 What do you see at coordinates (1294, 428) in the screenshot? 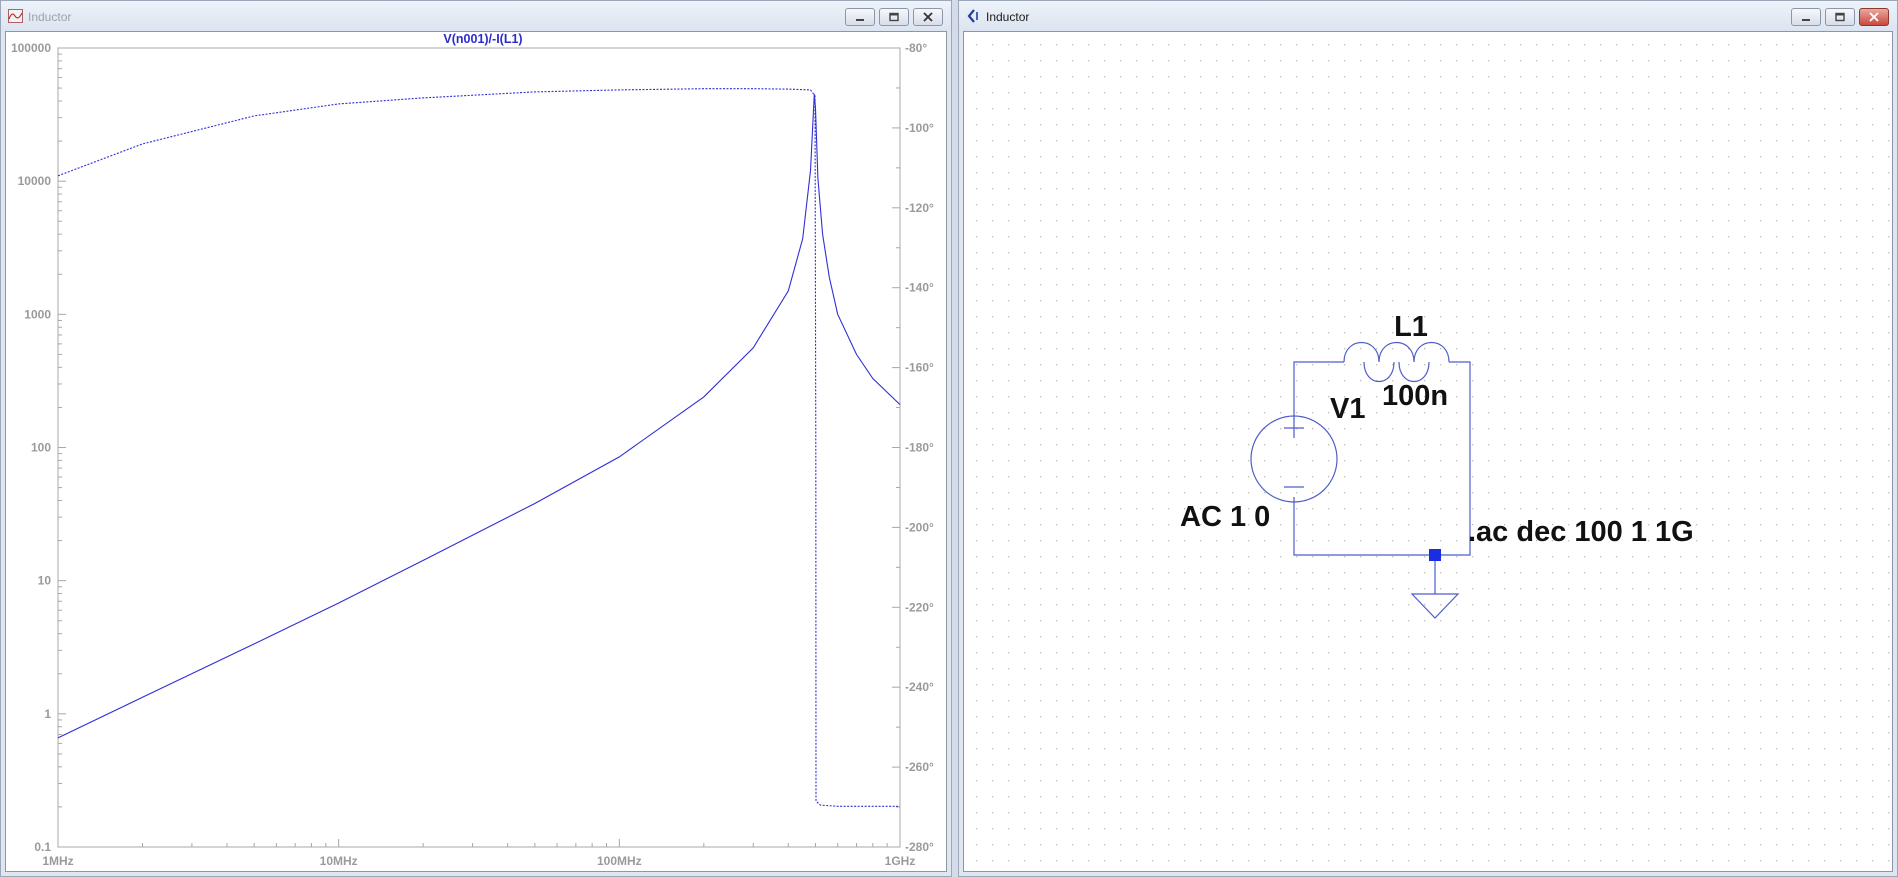
I see `plus-icon` at bounding box center [1294, 428].